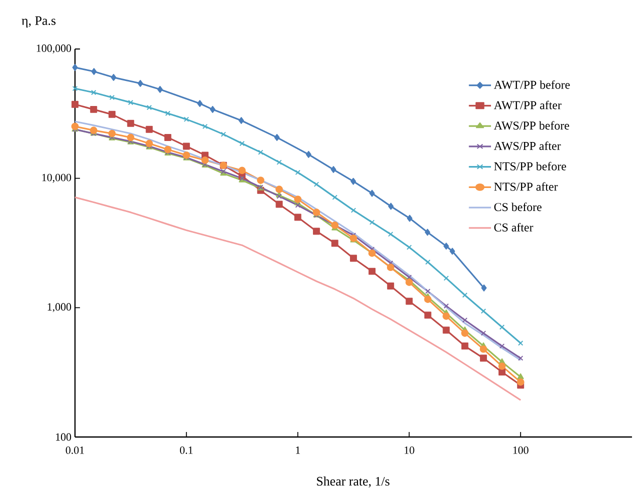 This screenshot has width=634, height=494. What do you see at coordinates (409, 450) in the screenshot?
I see `x-tick-label: 10` at bounding box center [409, 450].